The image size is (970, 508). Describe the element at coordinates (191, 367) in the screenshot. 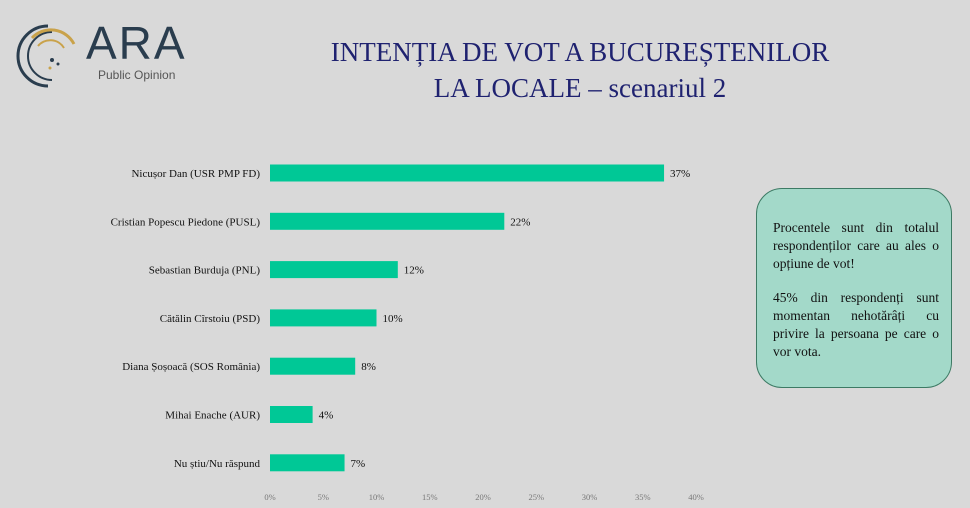

I see `category-label: Diana Șoșoacă (SOS România)` at that location.